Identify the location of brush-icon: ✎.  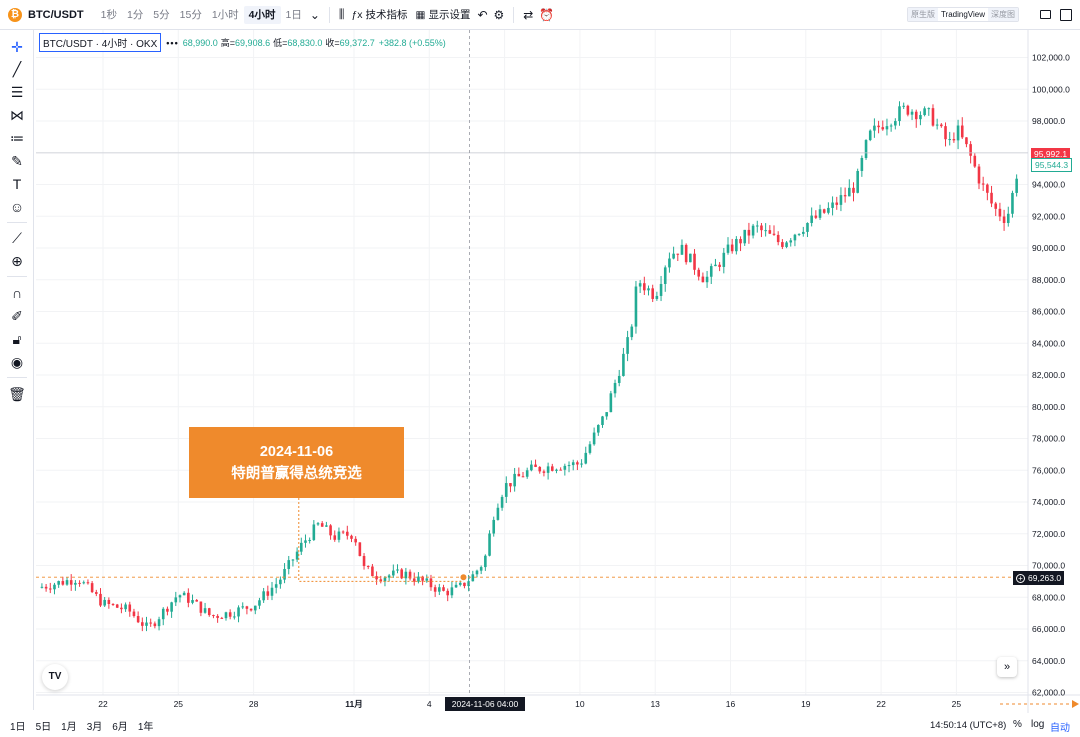
(17, 161).